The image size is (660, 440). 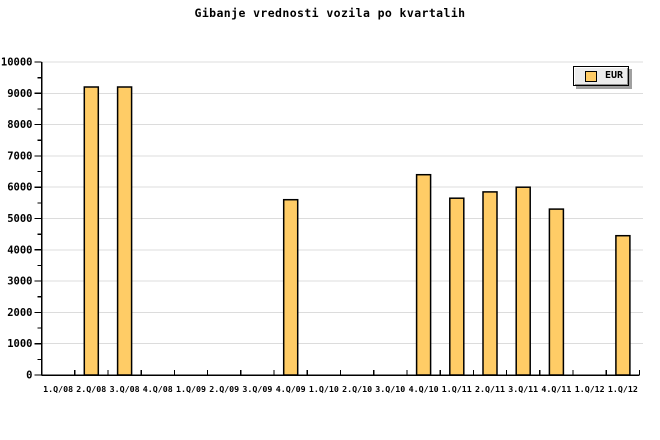 What do you see at coordinates (19, 188) in the screenshot?
I see `y-tick-label-6000: 6000` at bounding box center [19, 188].